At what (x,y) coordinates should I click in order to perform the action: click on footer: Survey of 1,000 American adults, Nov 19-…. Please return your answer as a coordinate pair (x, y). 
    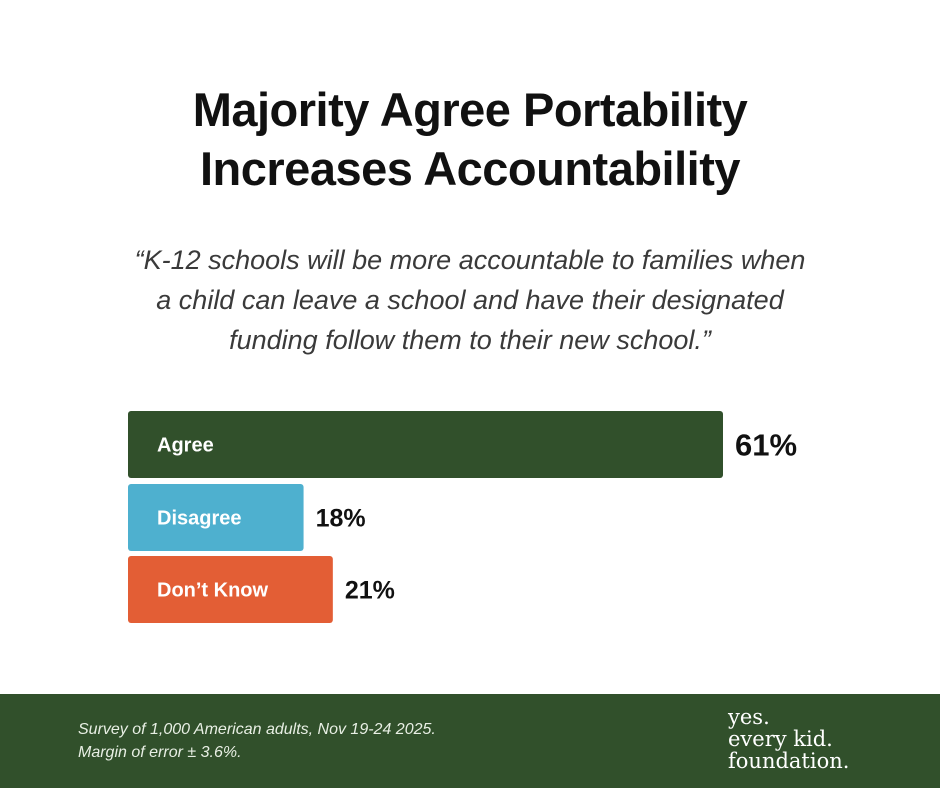
    Looking at the image, I should click on (470, 741).